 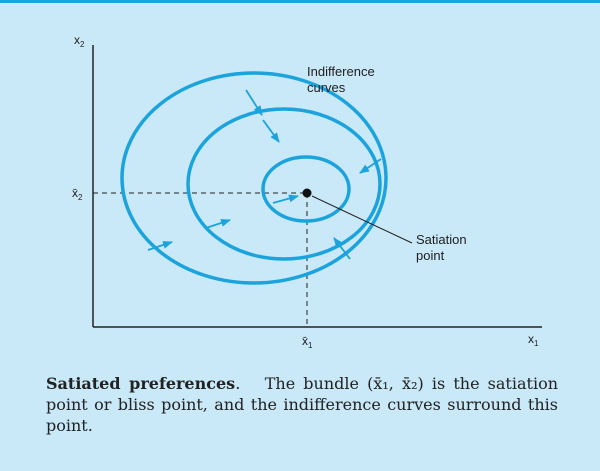 I want to click on satiation-point, so click(x=307, y=193).